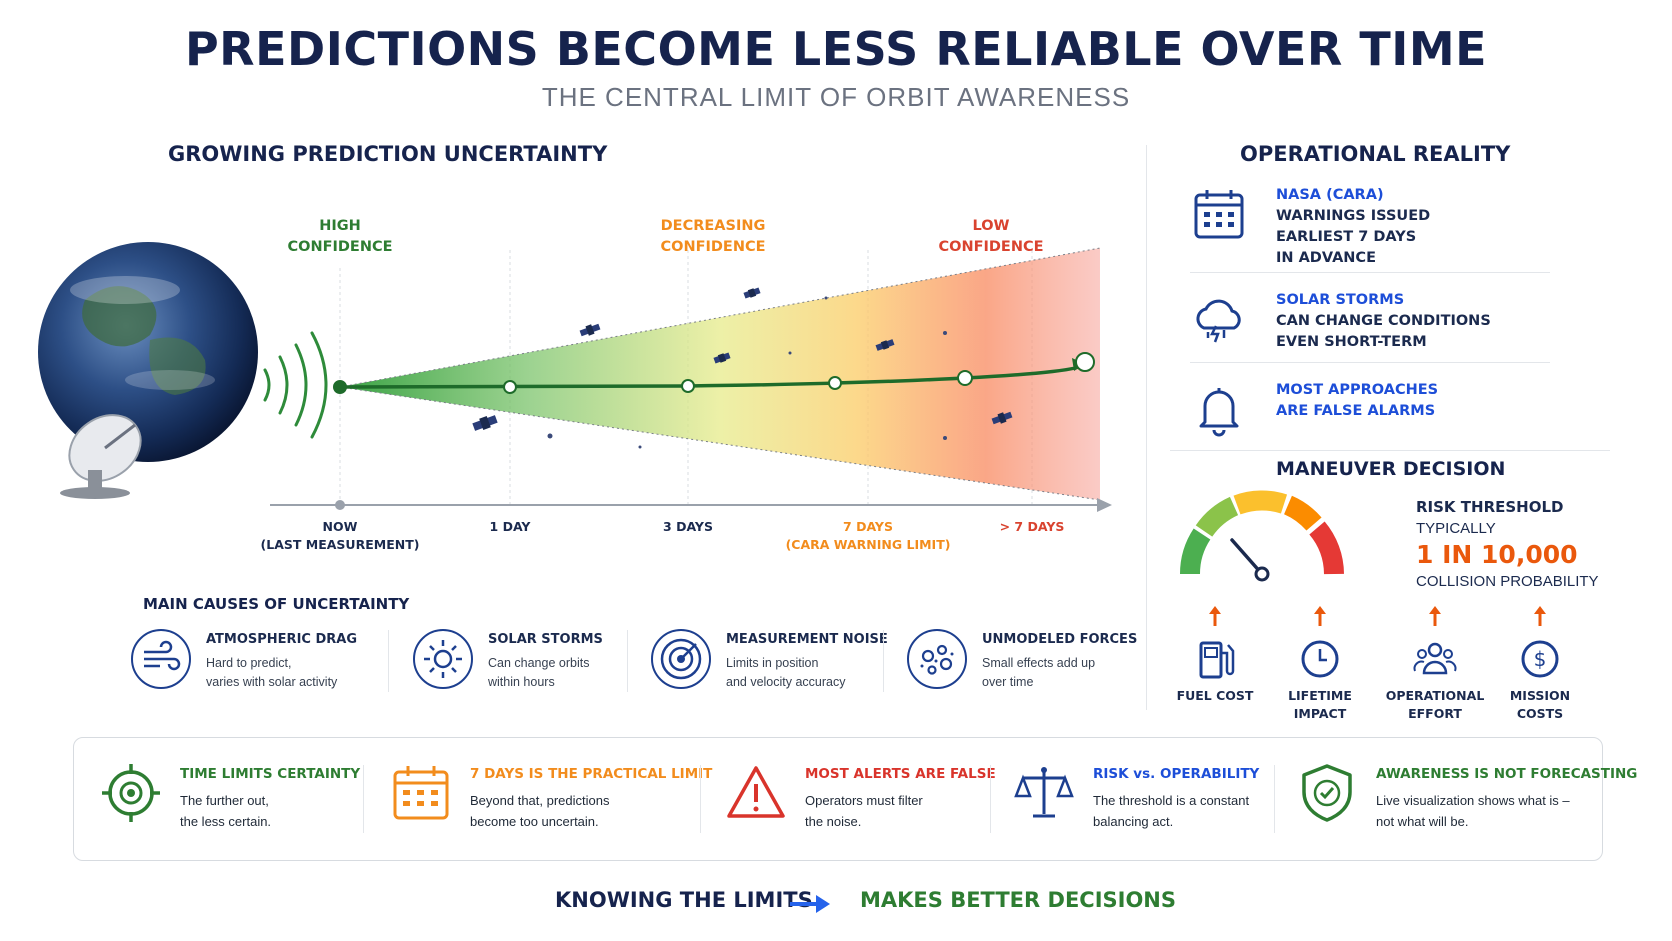 The image size is (1672, 941). I want to click on cause-solar-line1: Can change orbits, so click(539, 663).